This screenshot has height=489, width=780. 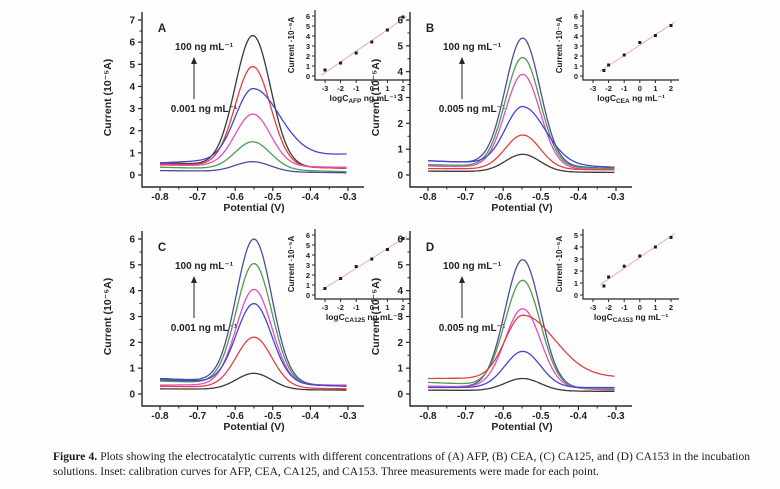 I want to click on annotation-low-concentration: 0.005 ng mL⁻¹, so click(x=472, y=109).